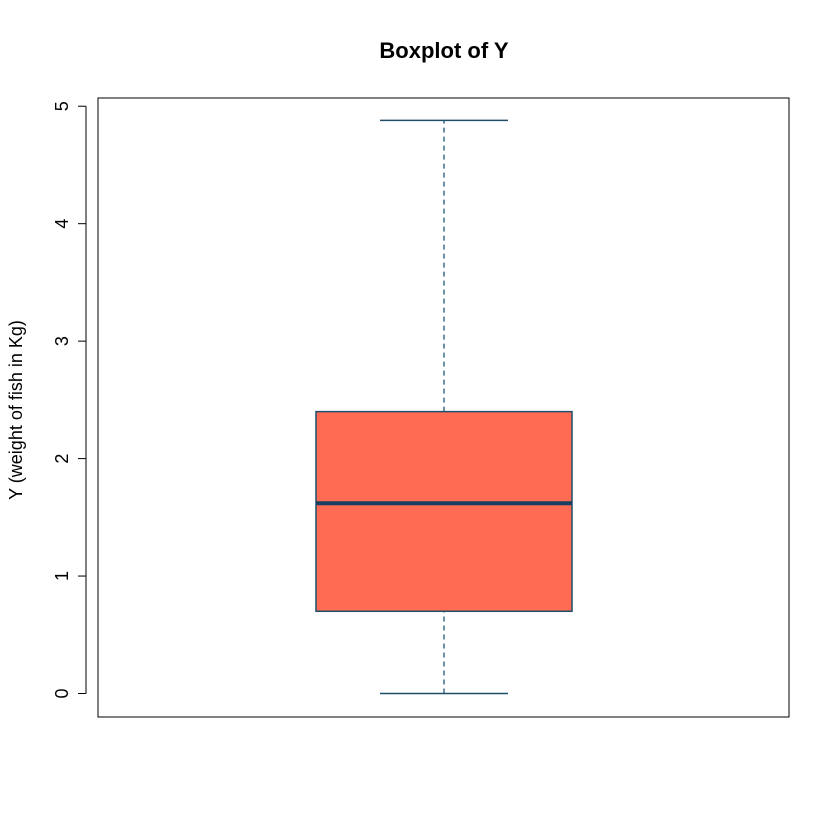  I want to click on y-axis-label: Y (weight of fish in Kg), so click(16, 410).